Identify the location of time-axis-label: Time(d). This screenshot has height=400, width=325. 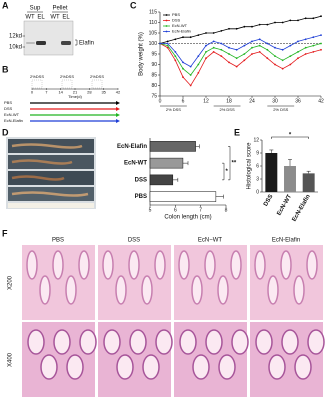
(75, 96).